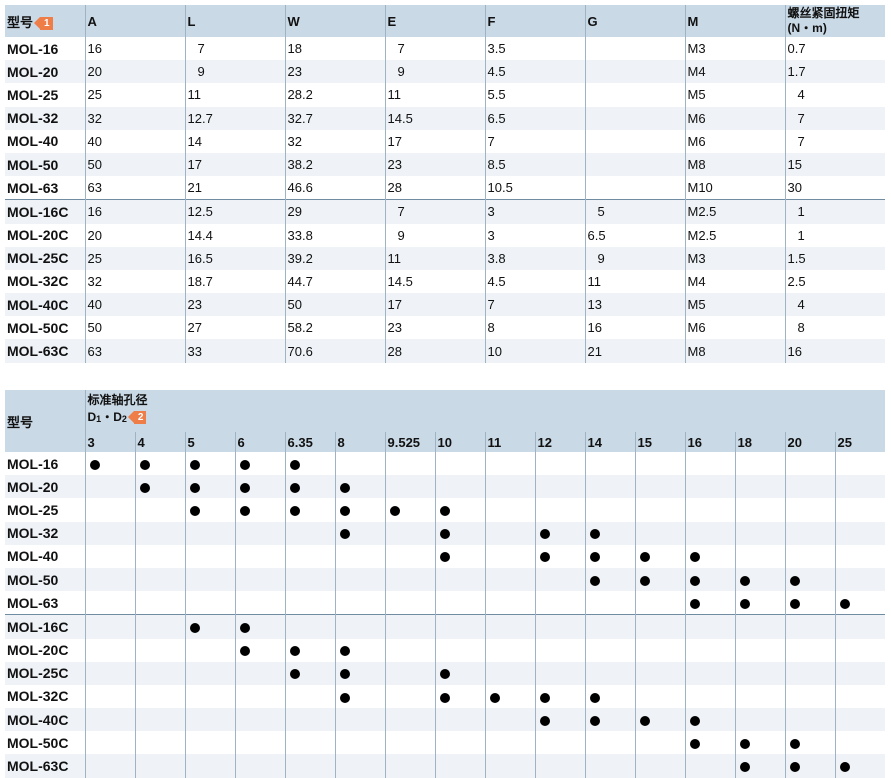  I want to click on value-e: 17, so click(434, 141).